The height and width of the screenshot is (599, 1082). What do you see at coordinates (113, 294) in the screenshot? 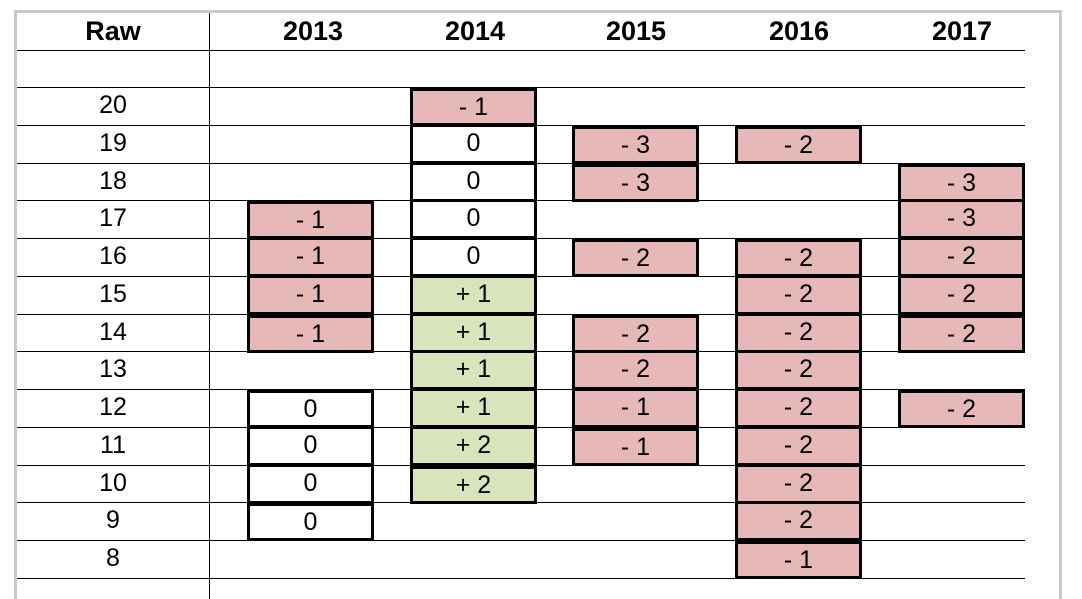
I see `raw-score-label: 15` at bounding box center [113, 294].